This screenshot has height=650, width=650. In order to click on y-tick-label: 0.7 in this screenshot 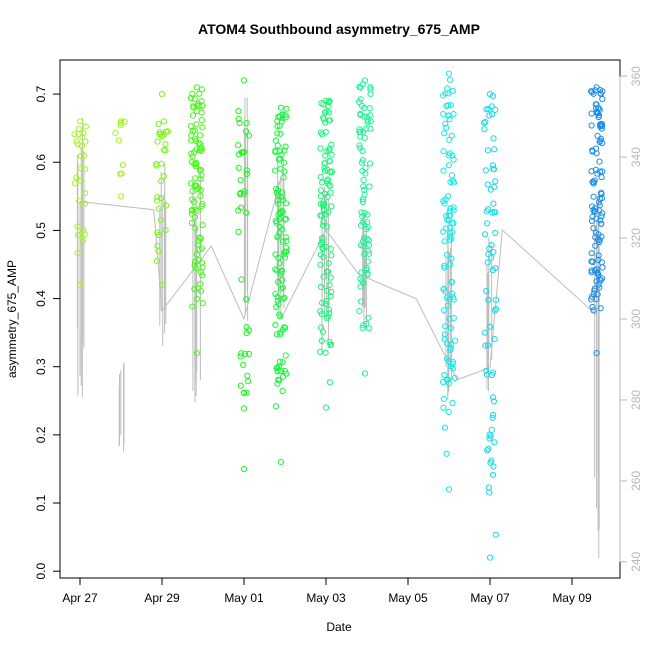, I will do `click(41, 93)`.